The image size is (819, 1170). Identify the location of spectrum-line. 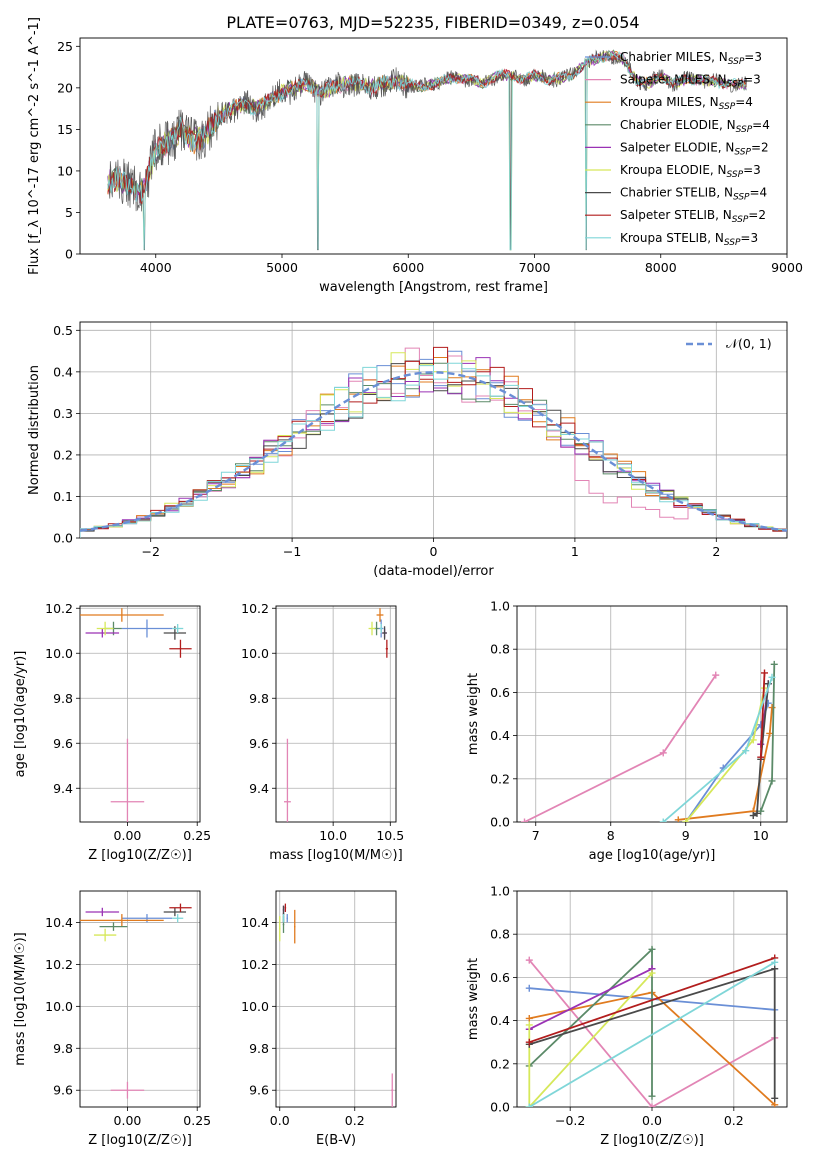
(427, 128).